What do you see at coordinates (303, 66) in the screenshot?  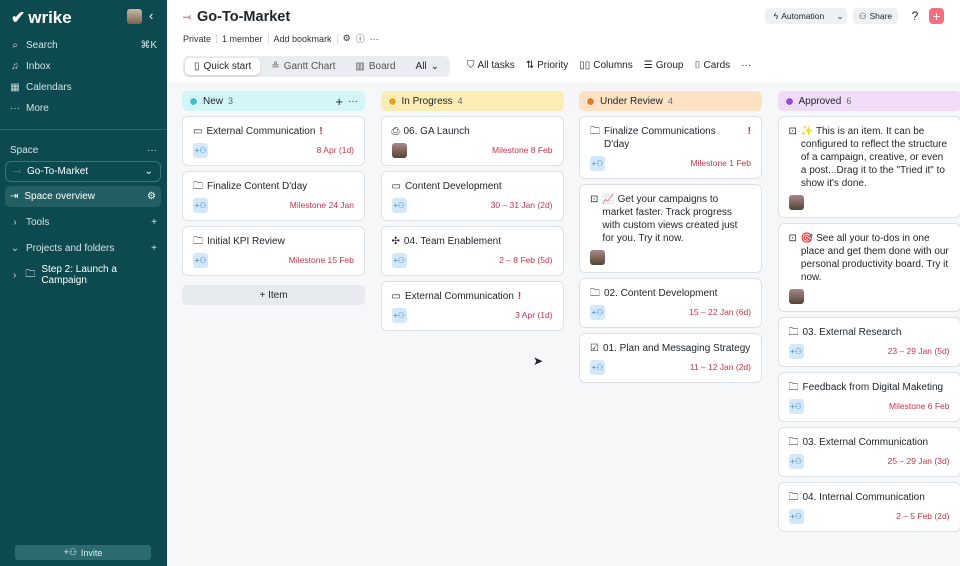 I see `tab-gantt-chart: ≗ Gantt Chart` at bounding box center [303, 66].